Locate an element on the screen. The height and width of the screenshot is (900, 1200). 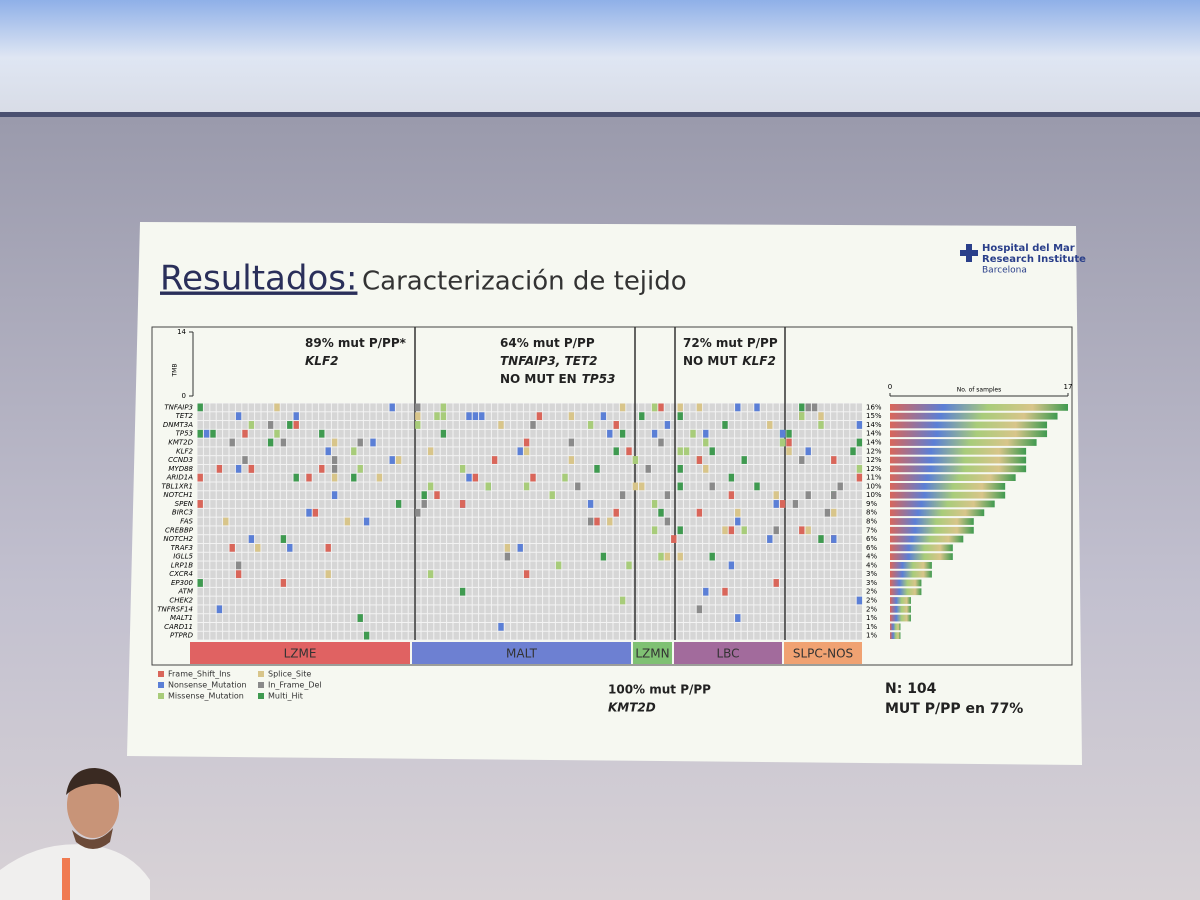
tmb-tick-label: 0 is located at coordinates (184, 396).